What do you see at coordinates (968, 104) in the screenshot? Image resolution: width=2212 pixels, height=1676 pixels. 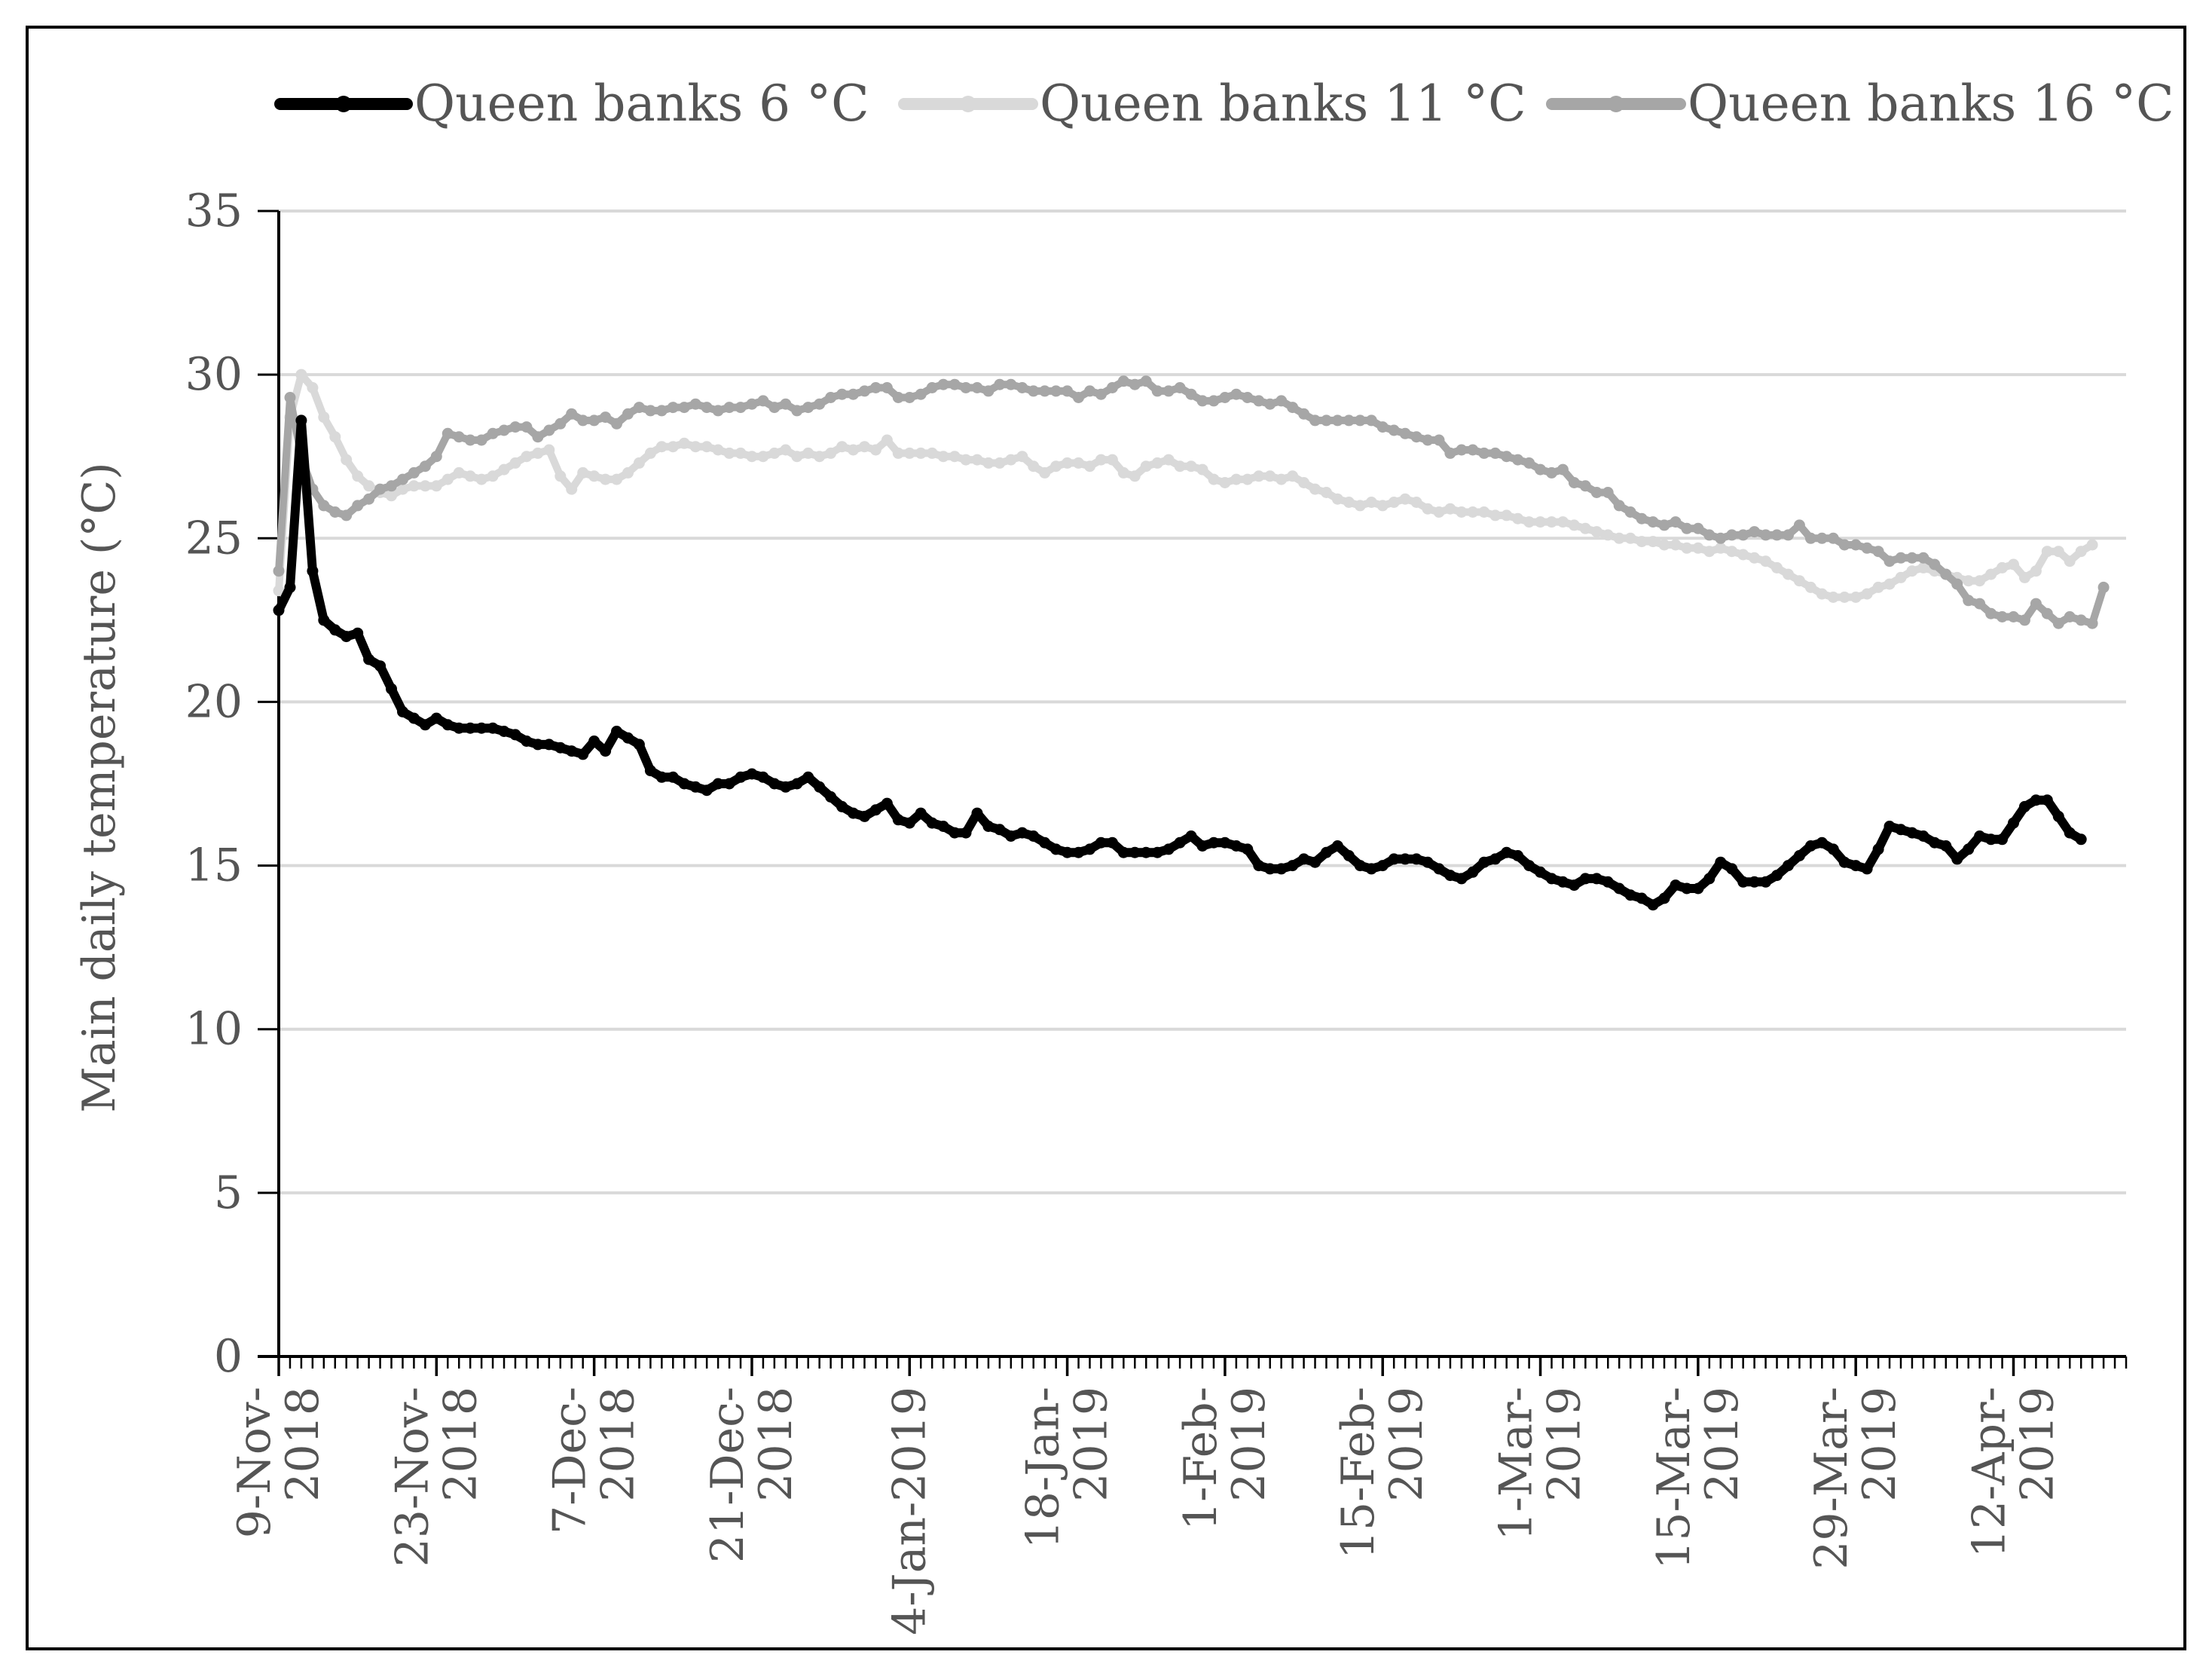 I see `legend-marker` at bounding box center [968, 104].